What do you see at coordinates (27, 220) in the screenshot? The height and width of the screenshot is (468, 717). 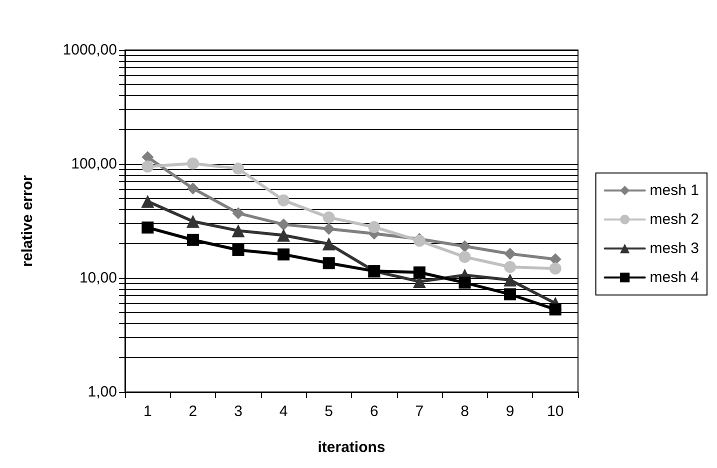 I see `y-axis-title: relative error` at bounding box center [27, 220].